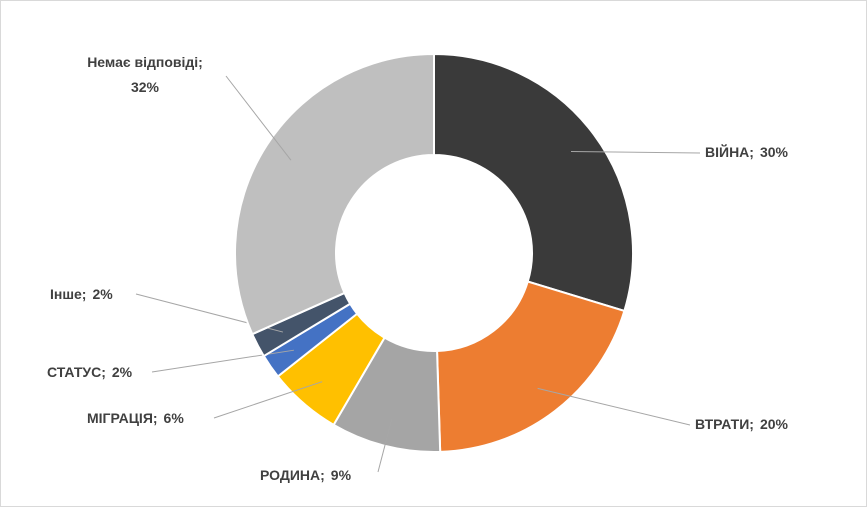 The height and width of the screenshot is (507, 867). I want to click on data-label: СТАТУС; 2%, so click(90, 372).